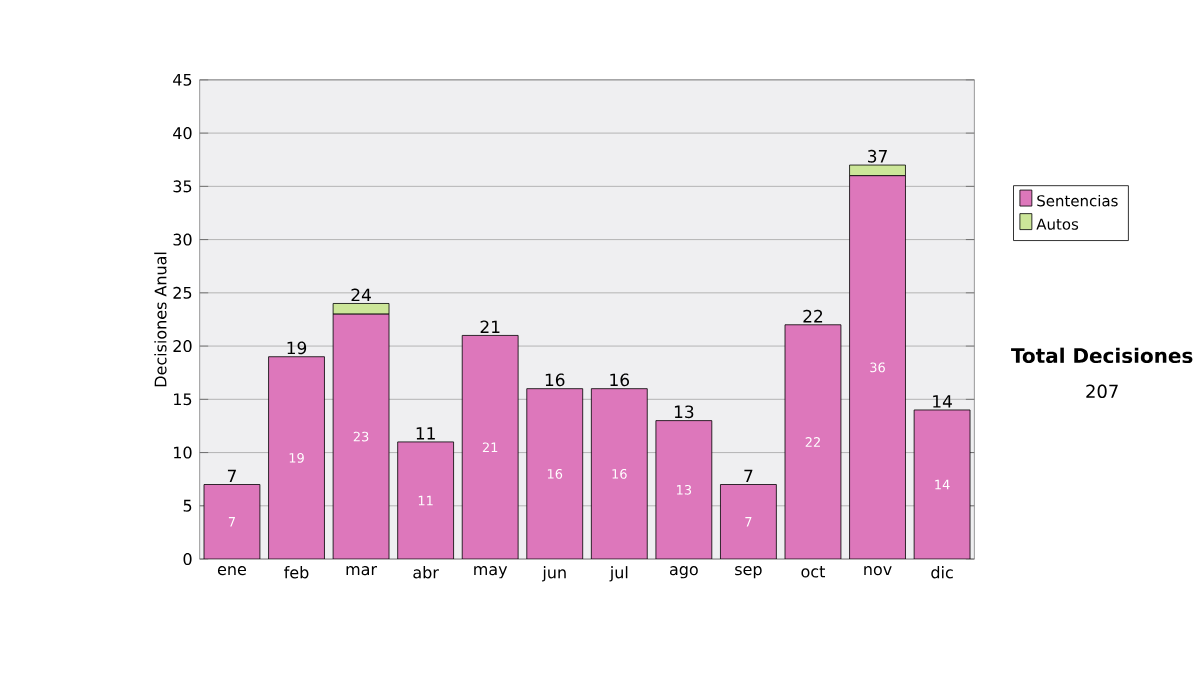 The height and width of the screenshot is (678, 1200). Describe the element at coordinates (1102, 391) in the screenshot. I see `text: 207` at that location.